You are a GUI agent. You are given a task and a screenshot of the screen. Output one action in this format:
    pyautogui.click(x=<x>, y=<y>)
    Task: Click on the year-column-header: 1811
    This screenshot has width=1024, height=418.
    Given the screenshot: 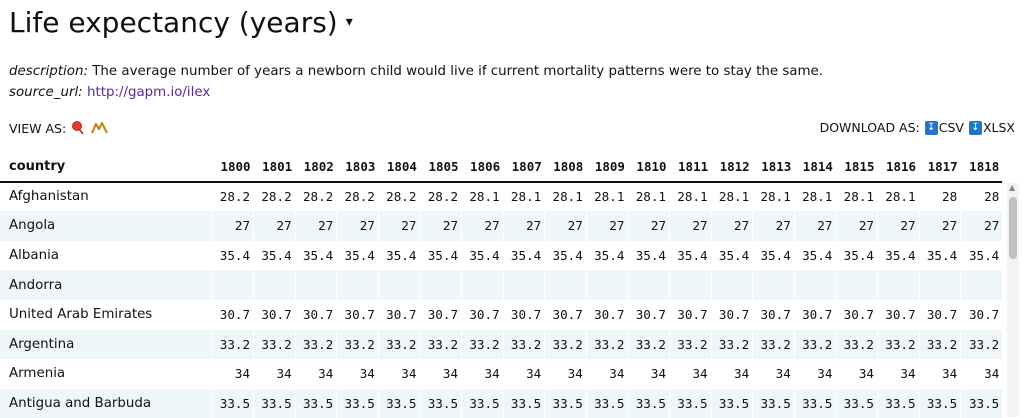 What is the action you would take?
    pyautogui.click(x=690, y=167)
    